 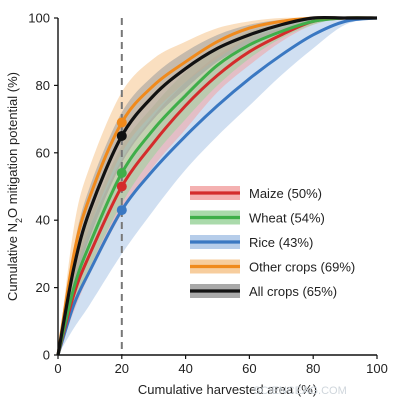 What do you see at coordinates (302, 267) in the screenshot?
I see `legend-label-other-crops: Other crops (69%)` at bounding box center [302, 267].